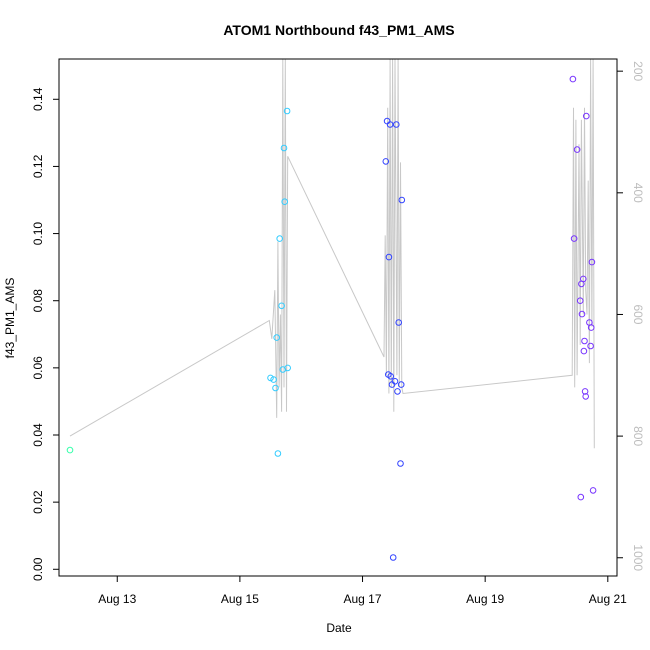 Image resolution: width=650 pixels, height=650 pixels. I want to click on x-tick-label: Aug 17, so click(363, 599).